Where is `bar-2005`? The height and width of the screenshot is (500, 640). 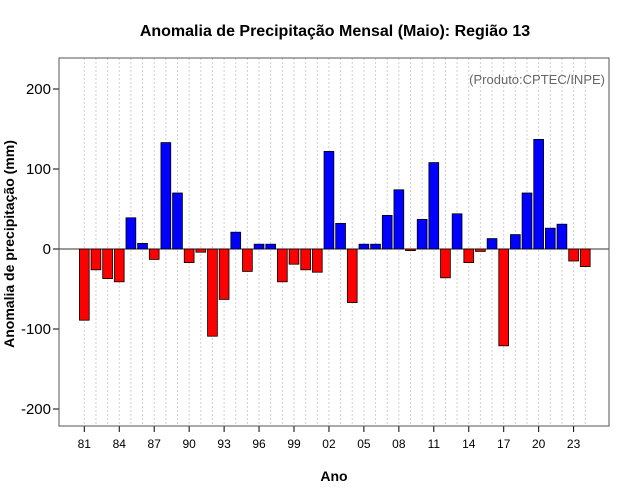
bar-2005 is located at coordinates (364, 246).